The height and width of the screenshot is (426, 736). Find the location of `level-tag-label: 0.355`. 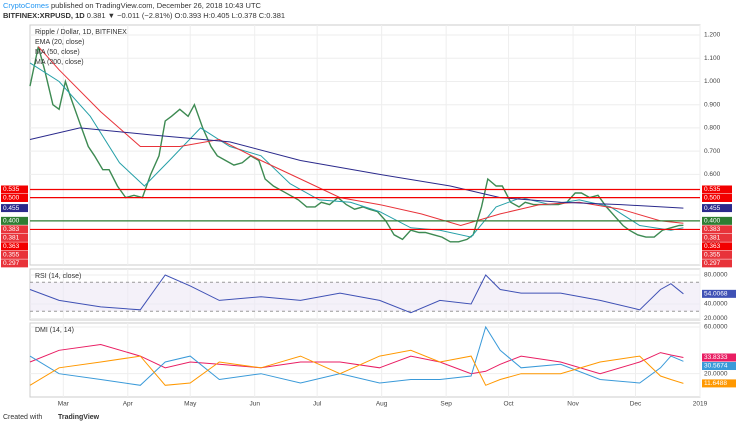

level-tag-label: 0.355 is located at coordinates (712, 255).